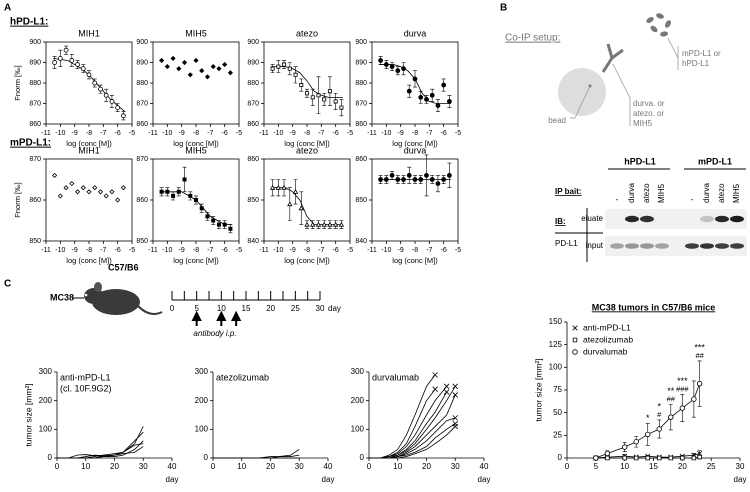  Describe the element at coordinates (118, 250) in the screenshot. I see `x-tick-label: -6` at that location.